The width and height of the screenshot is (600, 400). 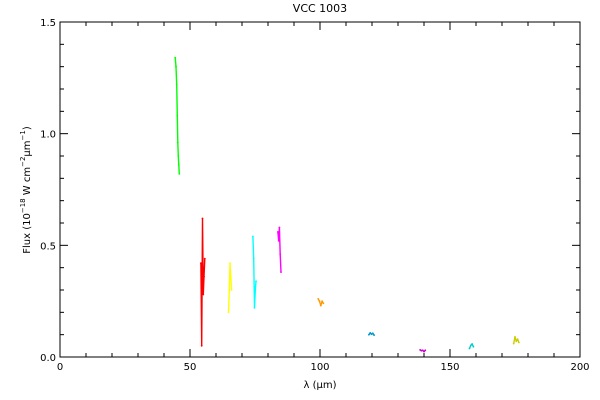 I want to click on x-tick-label: 0, so click(x=60, y=367).